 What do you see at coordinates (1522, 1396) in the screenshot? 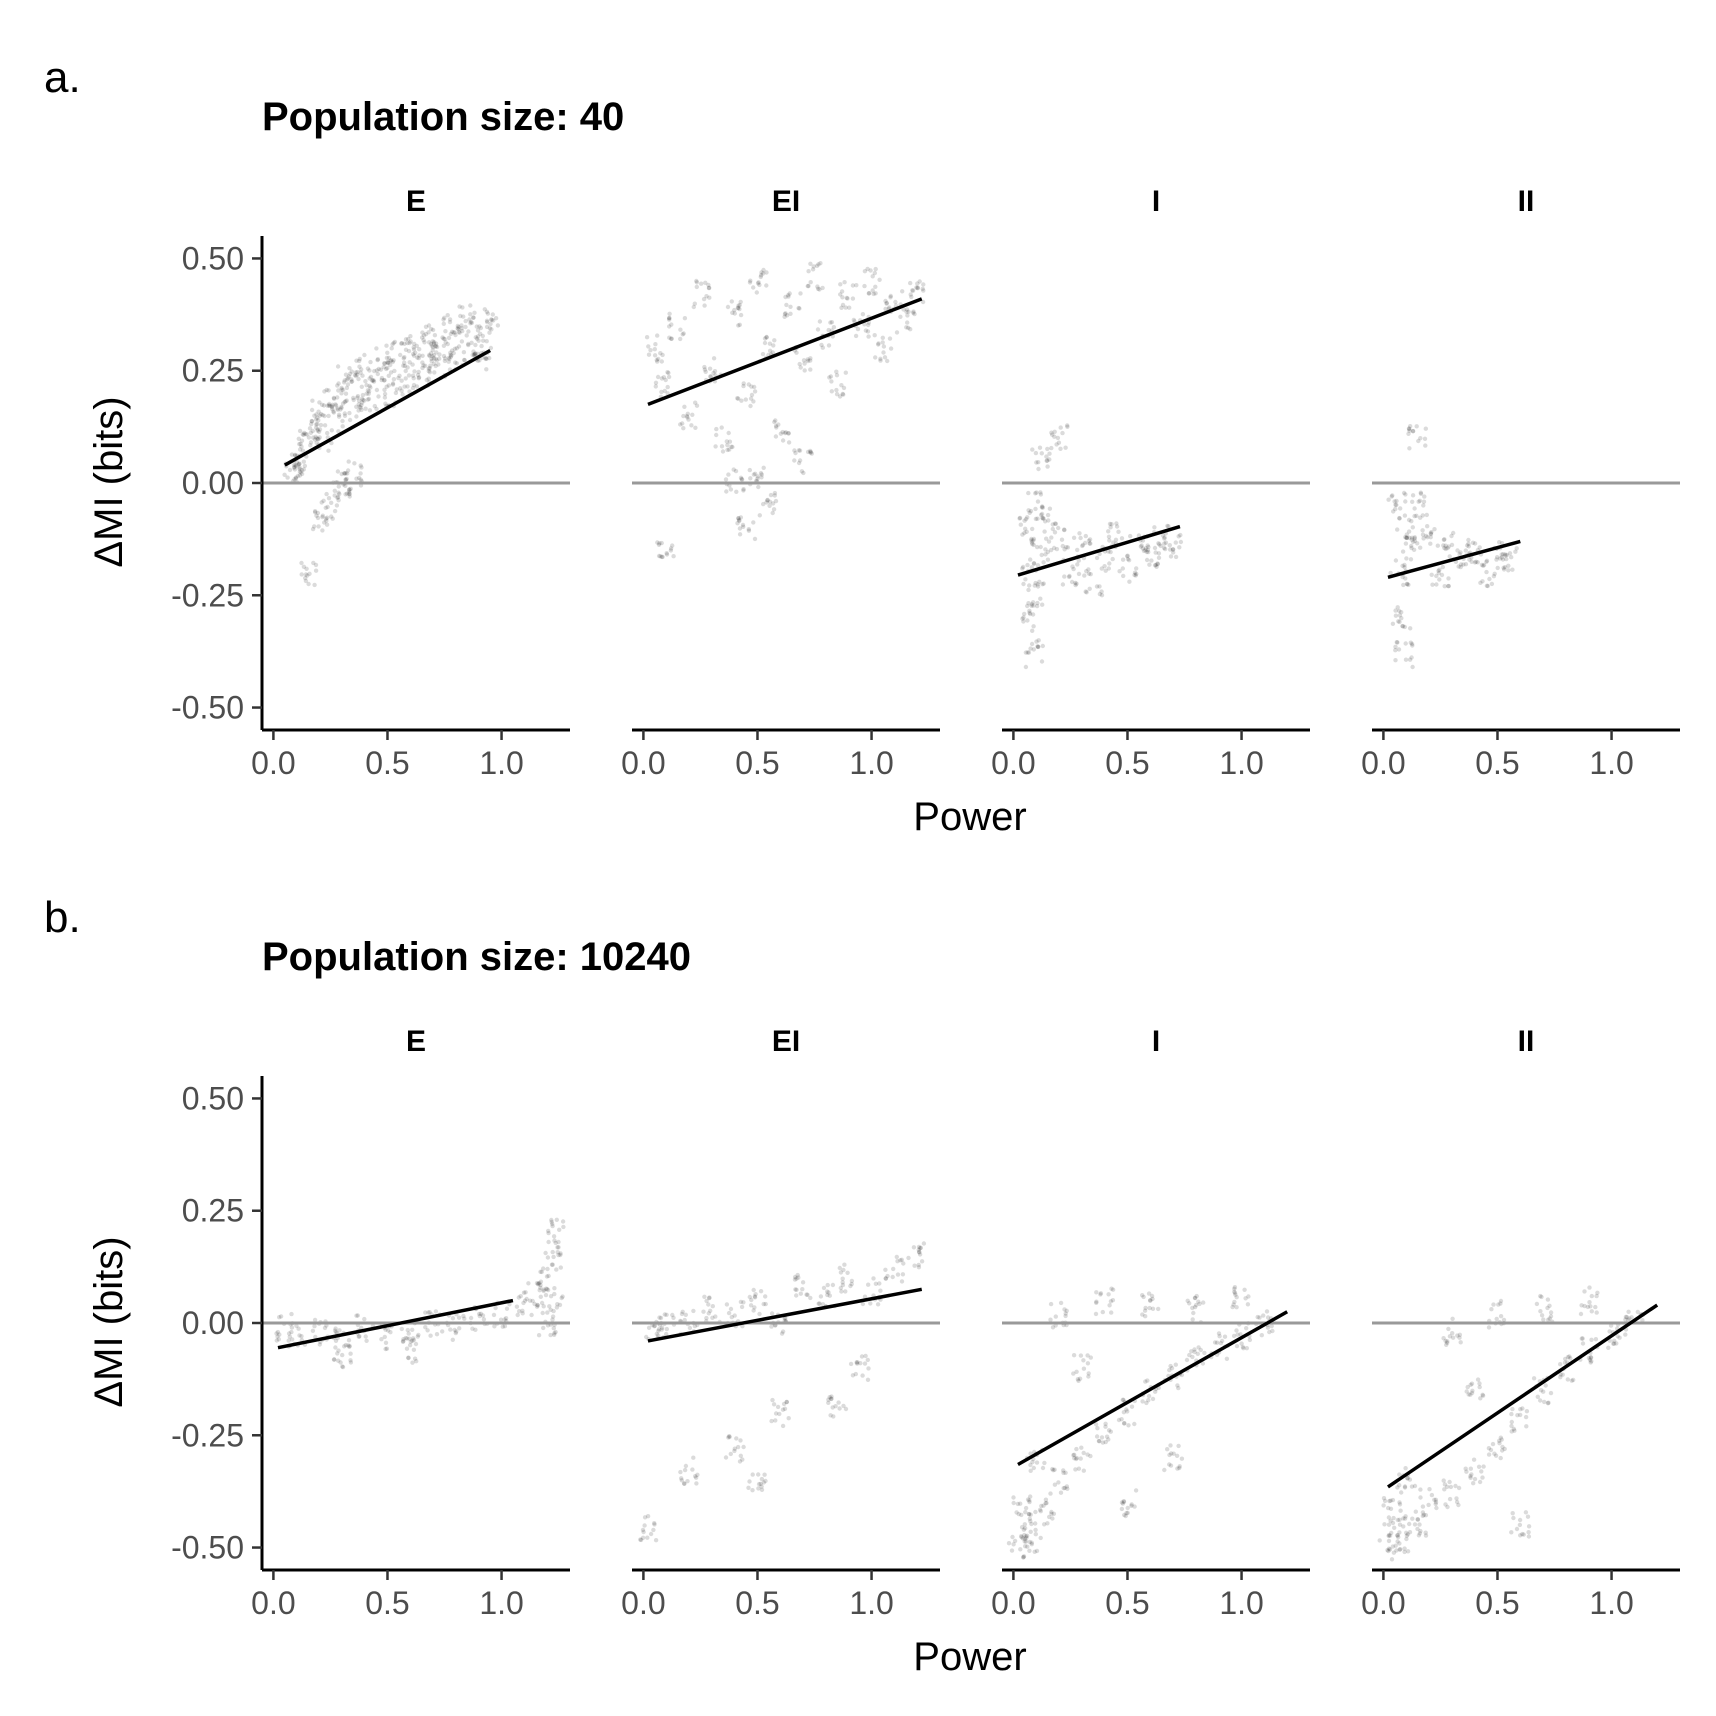
I see `fit-line-b-II` at bounding box center [1522, 1396].